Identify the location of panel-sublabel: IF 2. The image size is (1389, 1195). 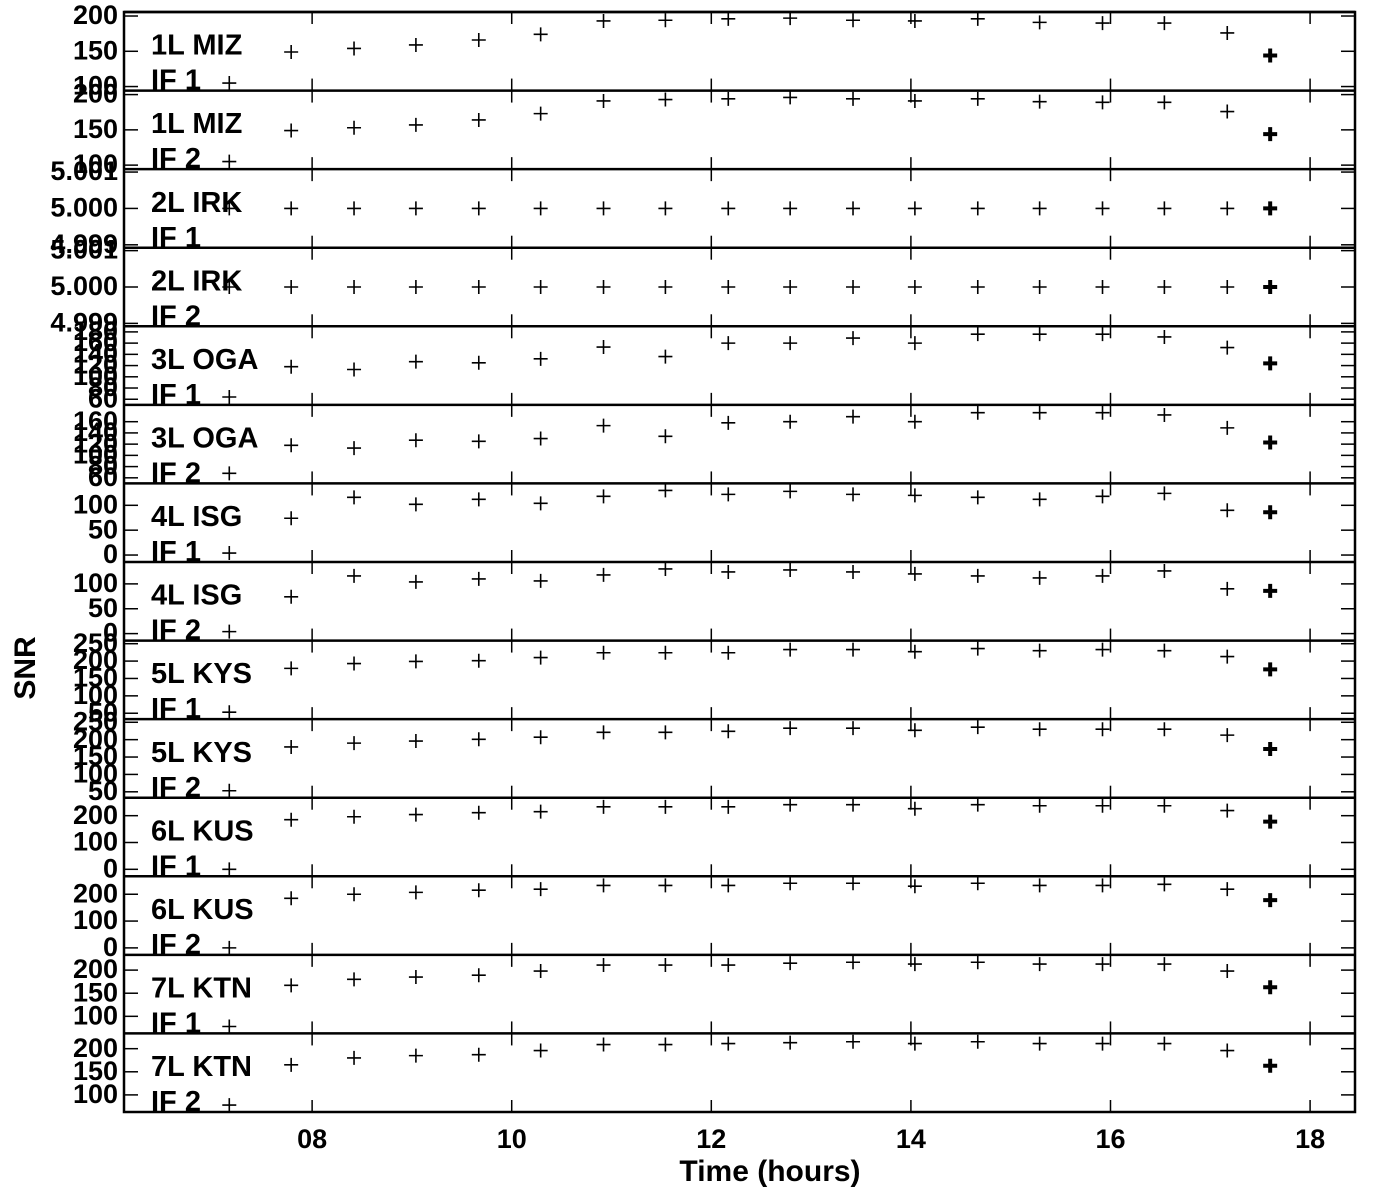
(176, 316).